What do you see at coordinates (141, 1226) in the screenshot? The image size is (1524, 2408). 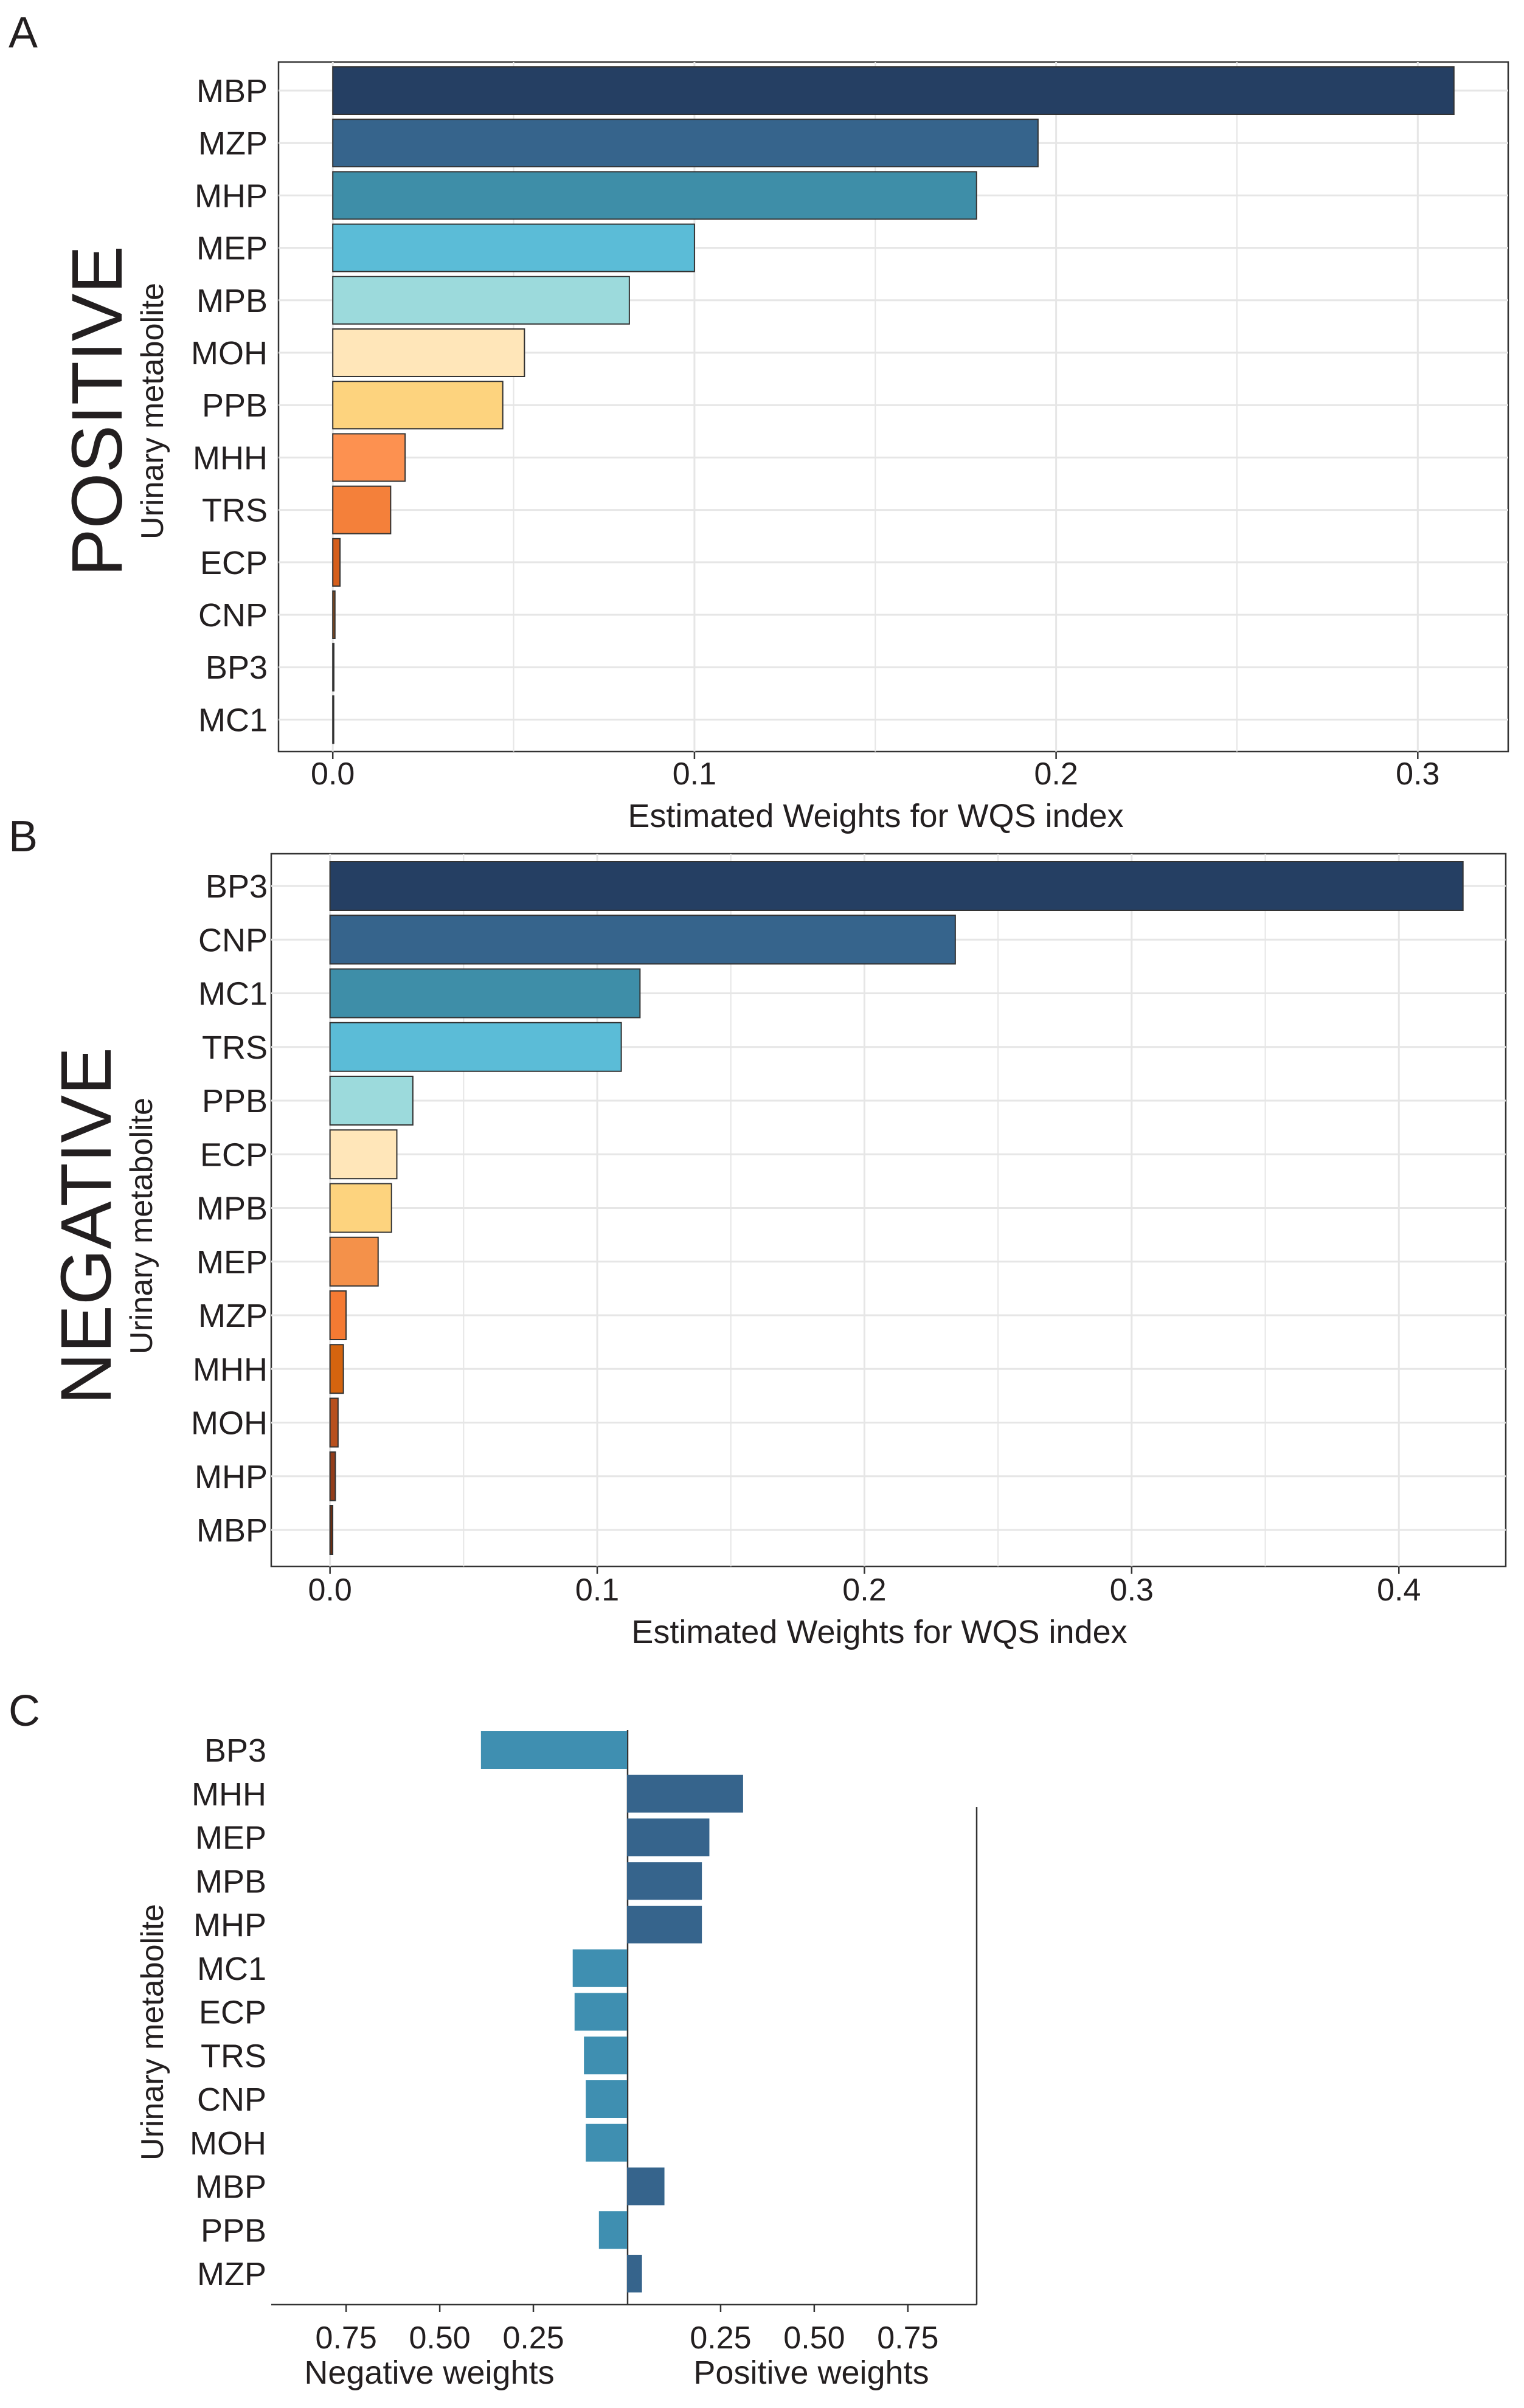 I see `panel-b-y-axis-title: Urinary metabolite` at bounding box center [141, 1226].